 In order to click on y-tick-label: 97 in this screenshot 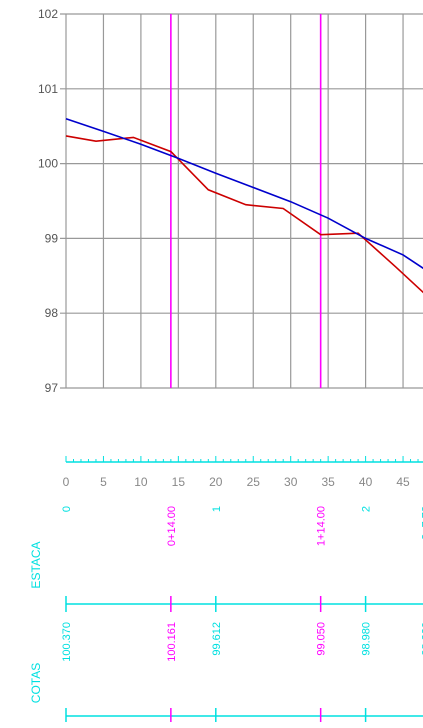, I will do `click(52, 388)`.